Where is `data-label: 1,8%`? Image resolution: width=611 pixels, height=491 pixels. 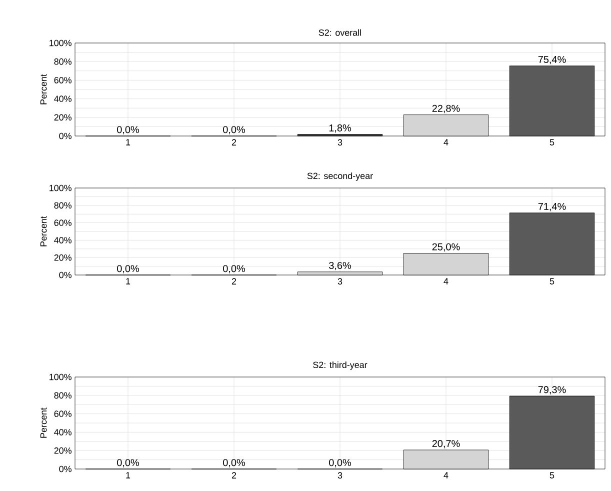 data-label: 1,8% is located at coordinates (340, 128).